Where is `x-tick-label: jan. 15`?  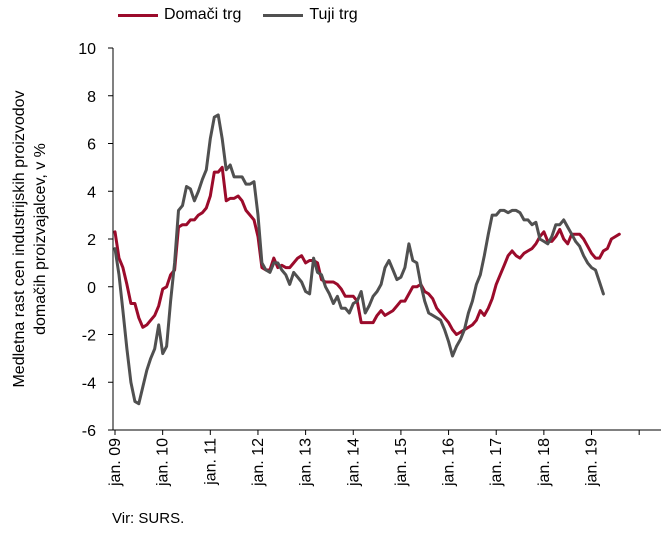 x-tick-label: jan. 15 is located at coordinates (401, 462).